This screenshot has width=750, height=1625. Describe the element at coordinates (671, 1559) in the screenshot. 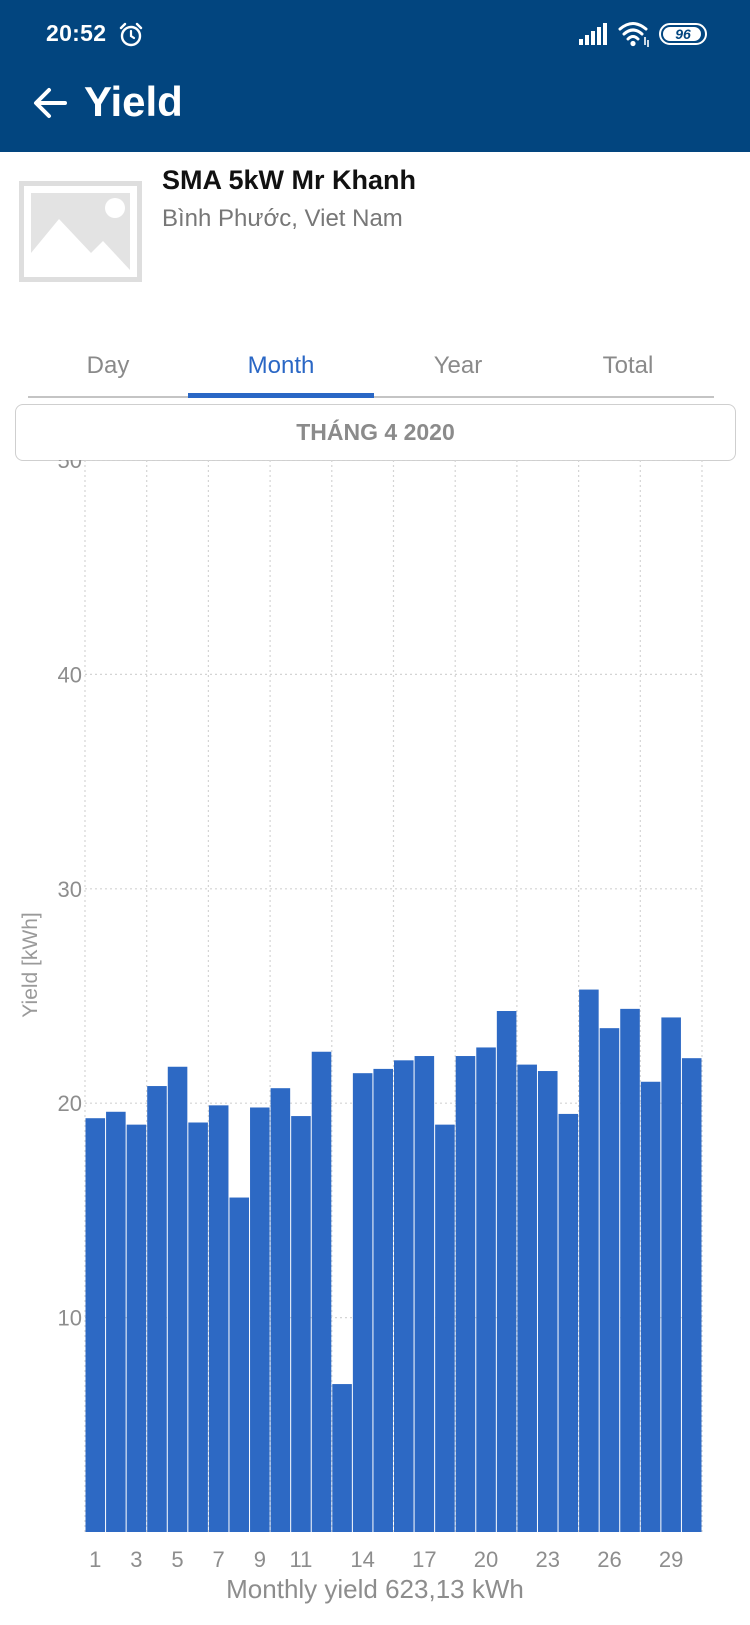

I see `x-tick-label: 29` at that location.